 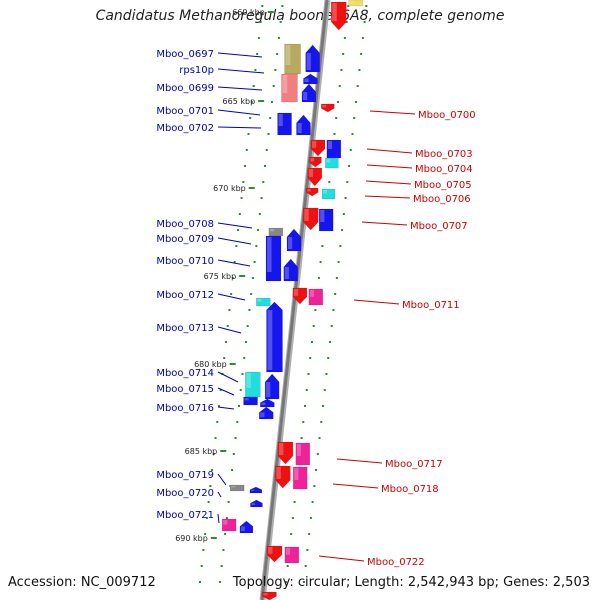 What do you see at coordinates (442, 199) in the screenshot?
I see `gene-label-right: Mboo_0706` at bounding box center [442, 199].